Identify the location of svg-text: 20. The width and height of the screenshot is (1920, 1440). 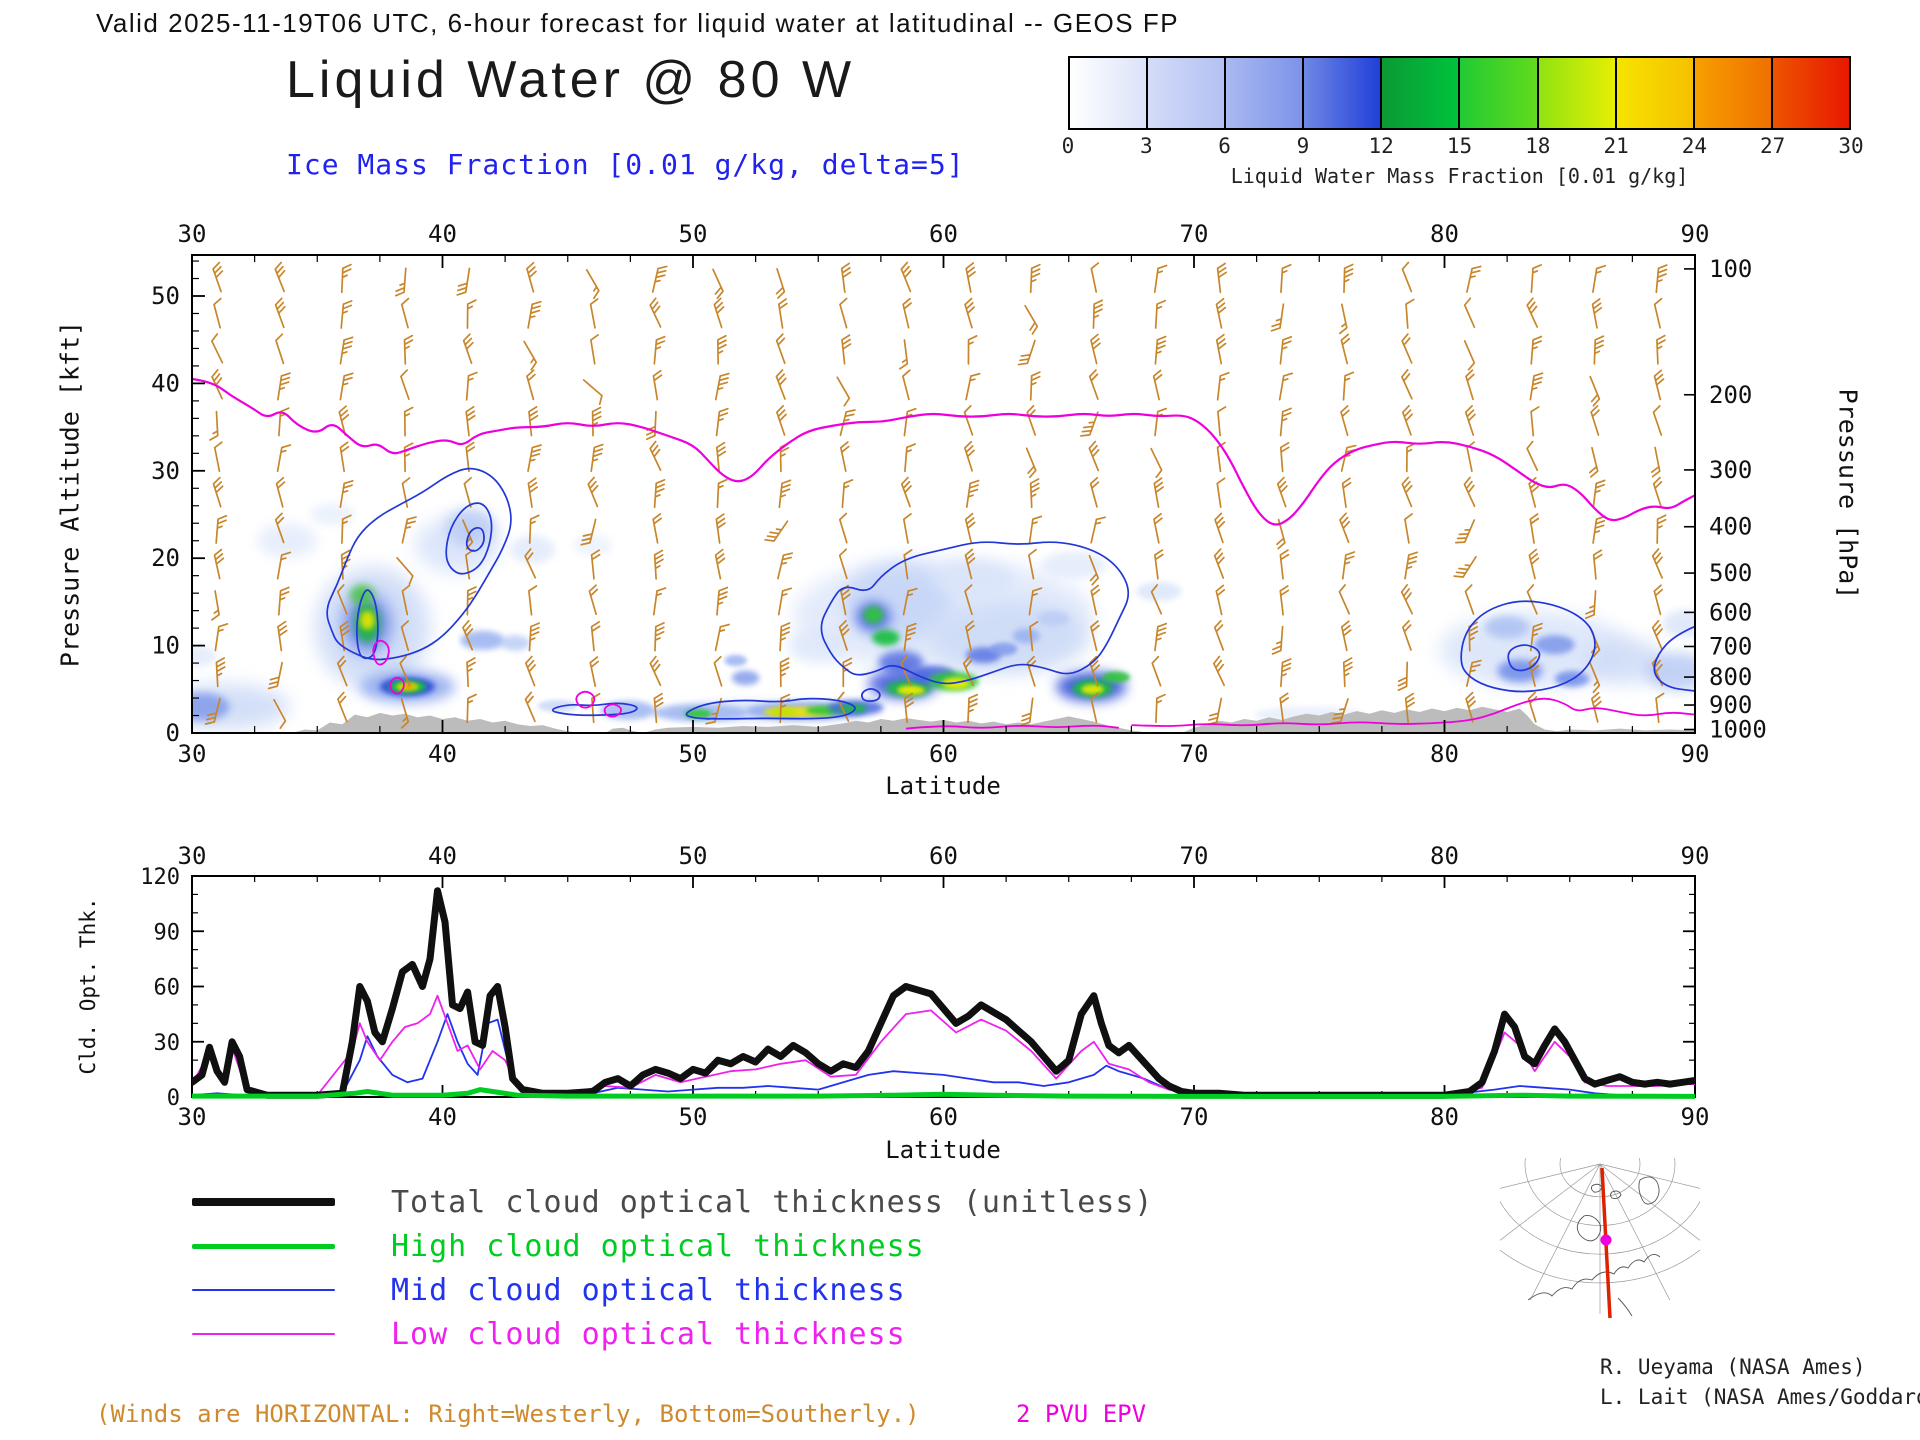
(165, 558).